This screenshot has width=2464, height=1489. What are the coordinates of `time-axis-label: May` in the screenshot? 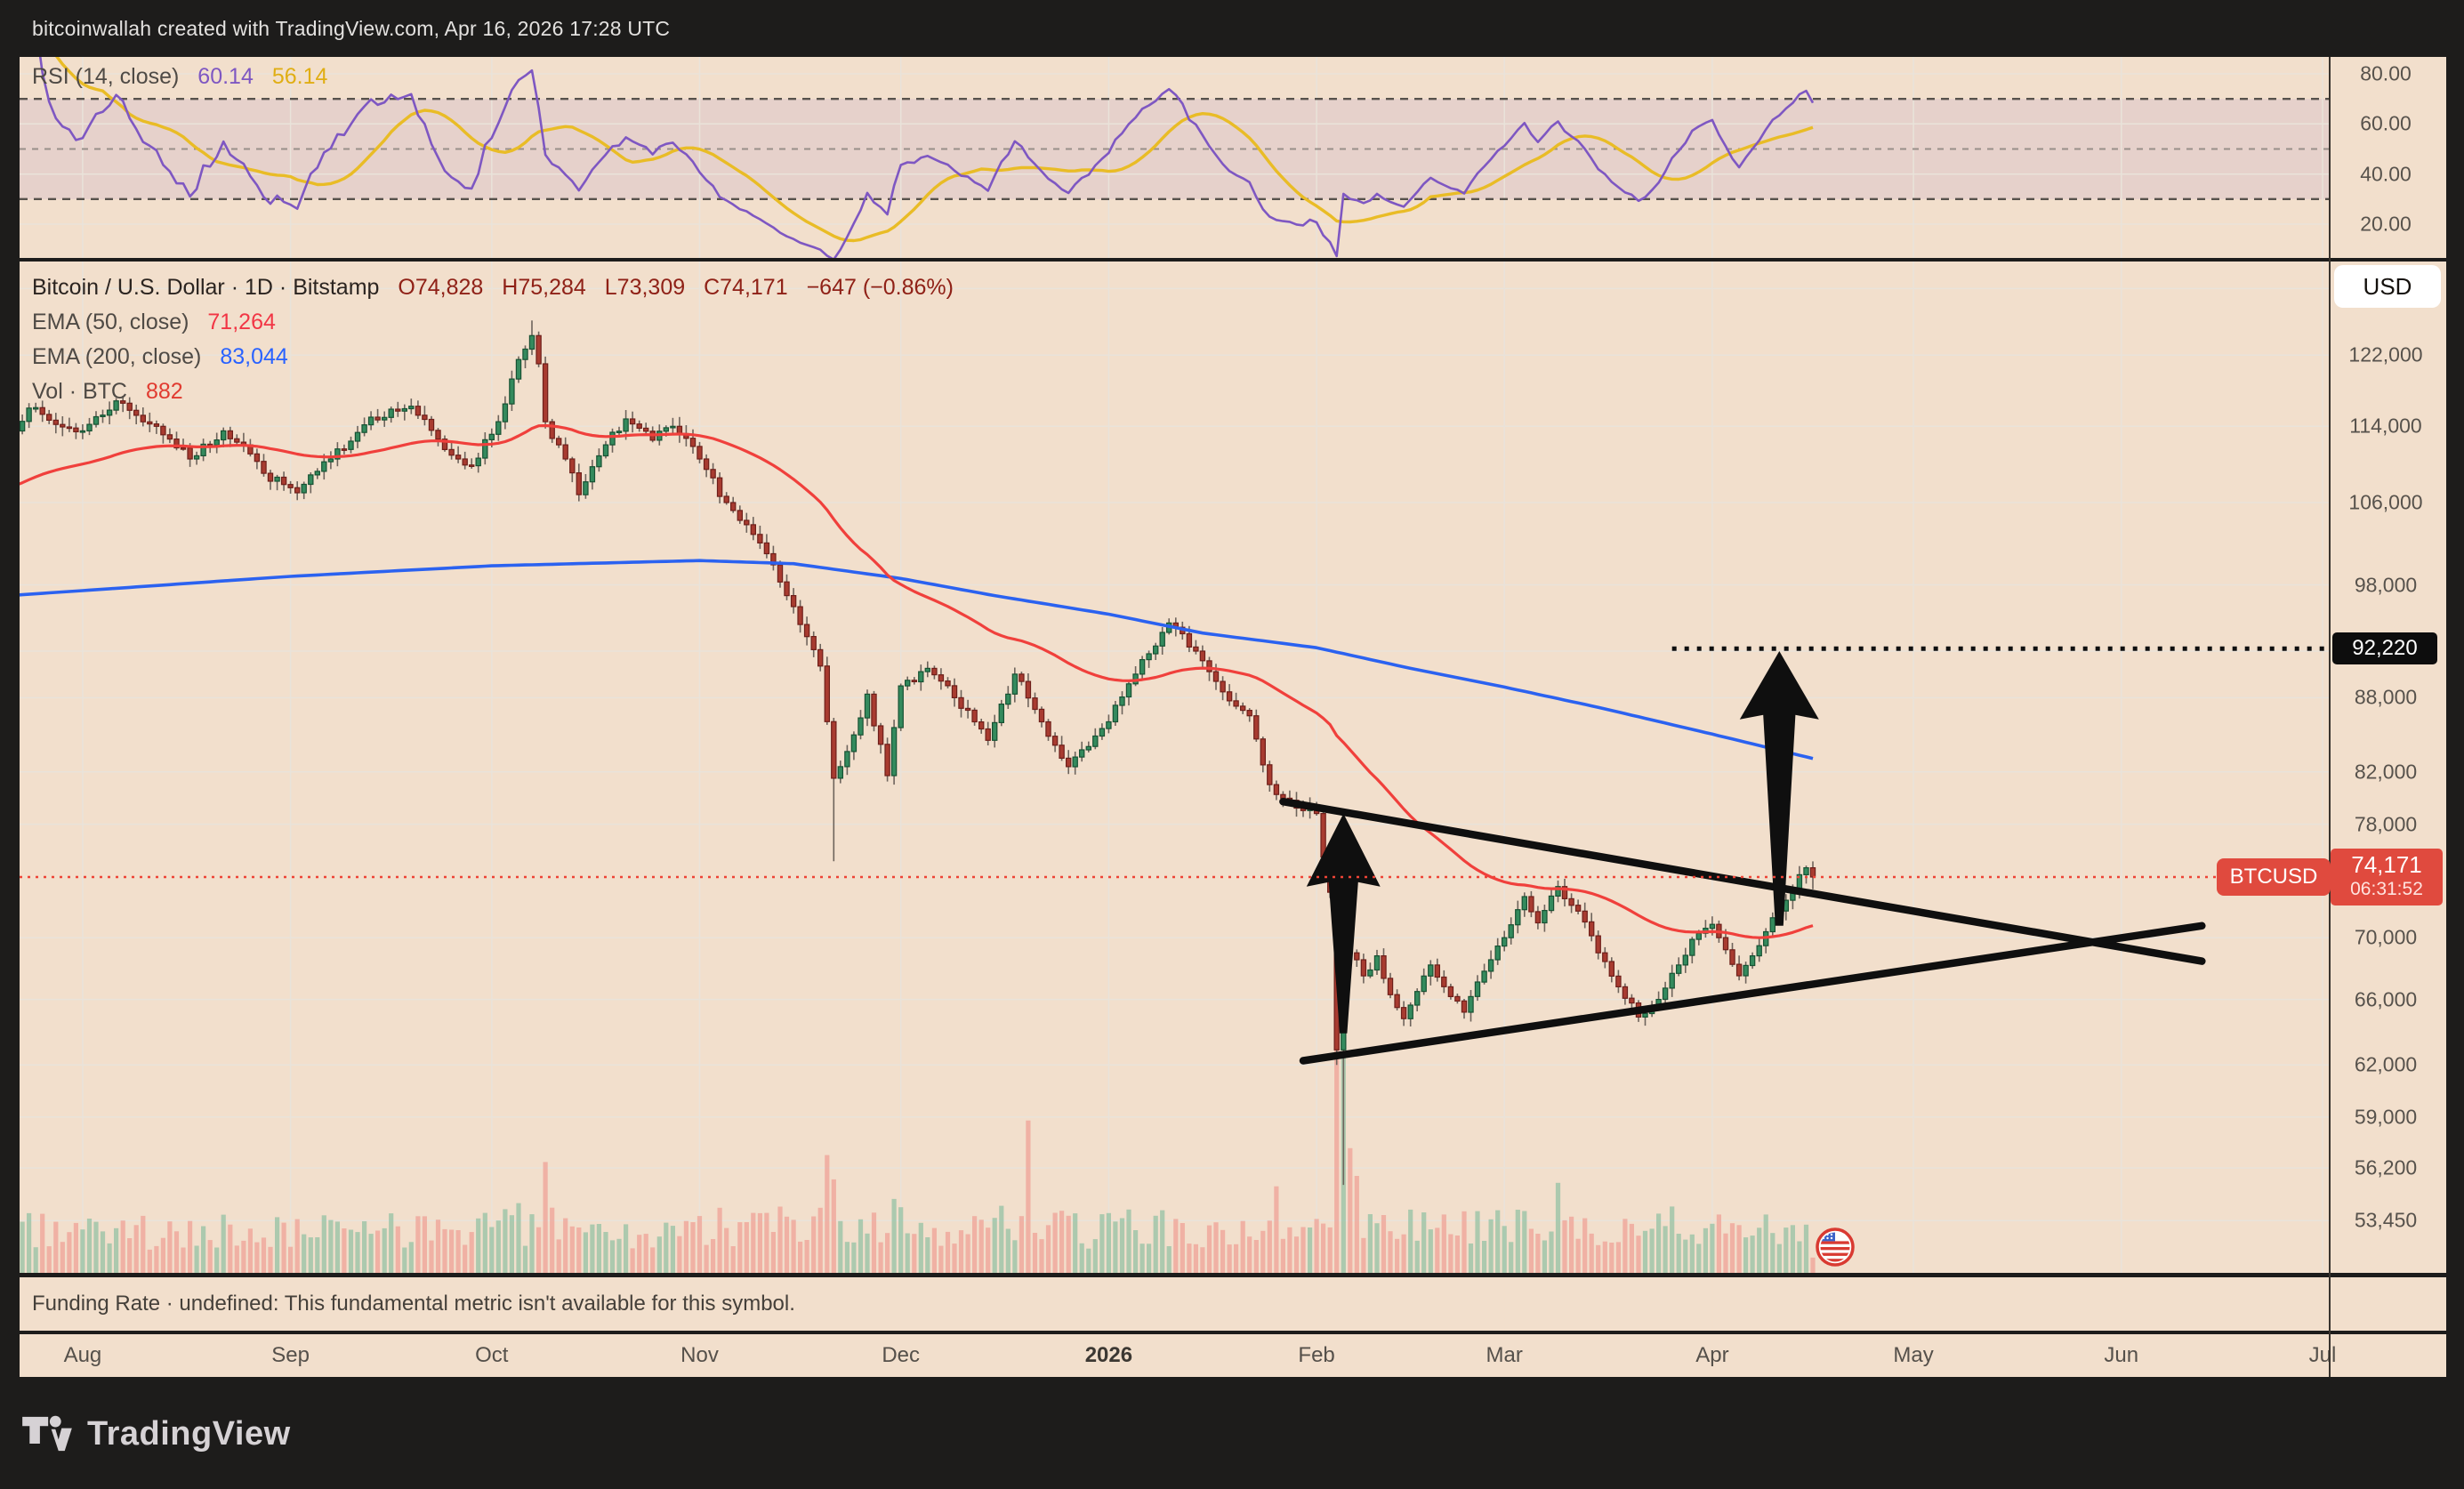 It's located at (1914, 1355).